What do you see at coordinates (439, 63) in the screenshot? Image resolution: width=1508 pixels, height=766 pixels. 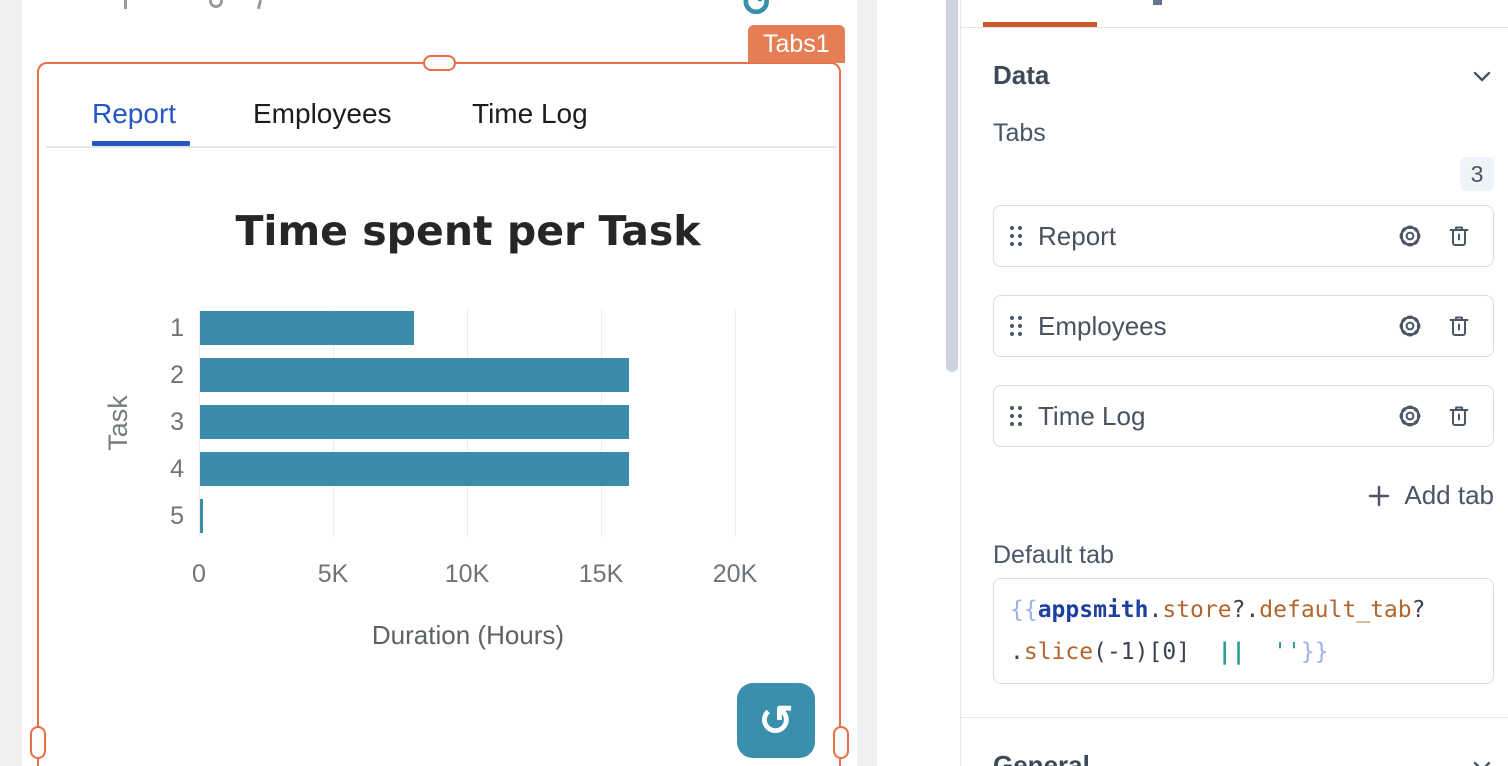 I see `resize-handle-top` at bounding box center [439, 63].